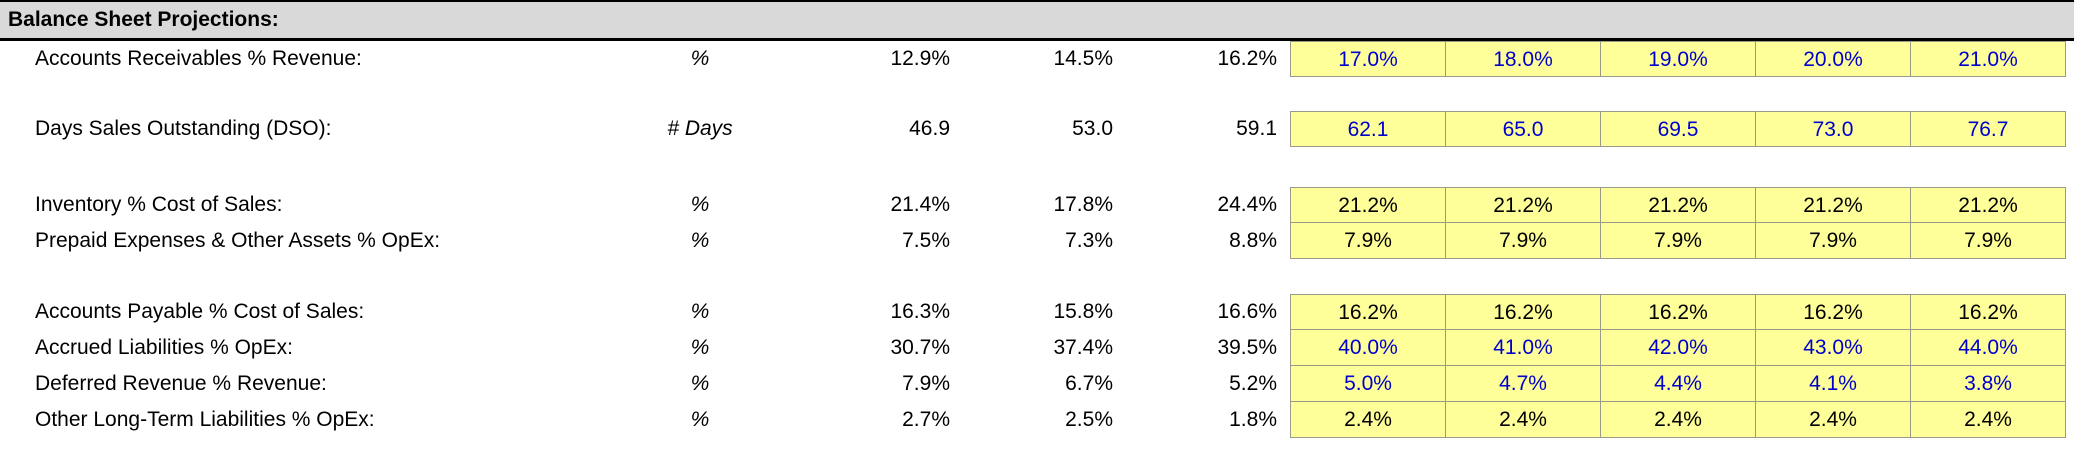 This screenshot has width=2074, height=457. I want to click on historical-value-cell: 59.1, so click(1256, 128).